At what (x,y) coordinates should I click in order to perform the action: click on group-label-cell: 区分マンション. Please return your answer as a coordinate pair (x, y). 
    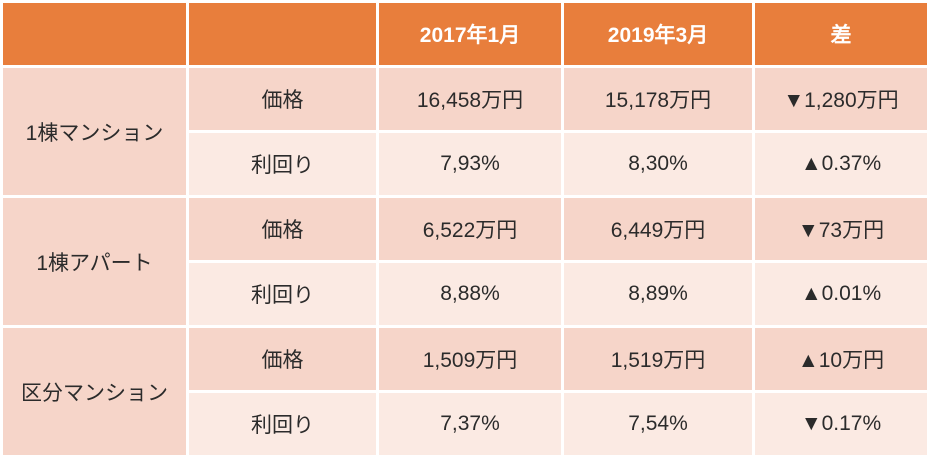
    Looking at the image, I should click on (94, 391).